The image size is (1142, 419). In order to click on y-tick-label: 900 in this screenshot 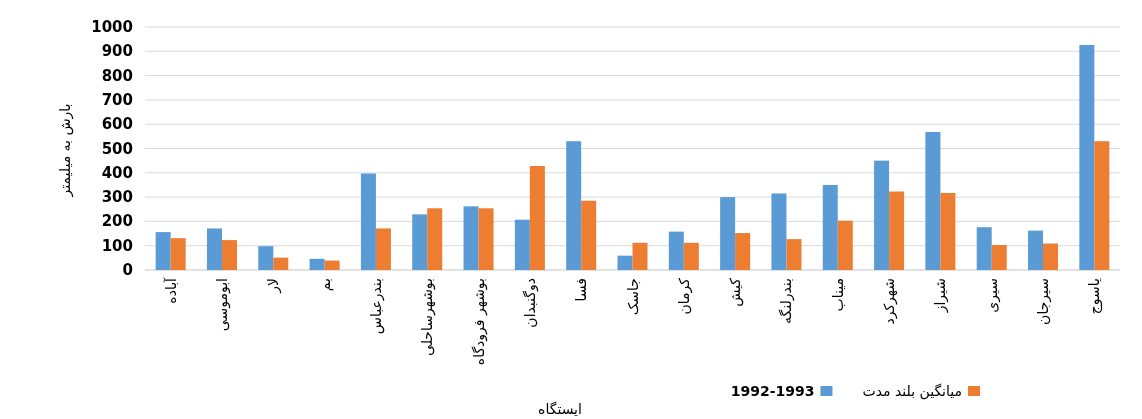, I will do `click(117, 51)`.